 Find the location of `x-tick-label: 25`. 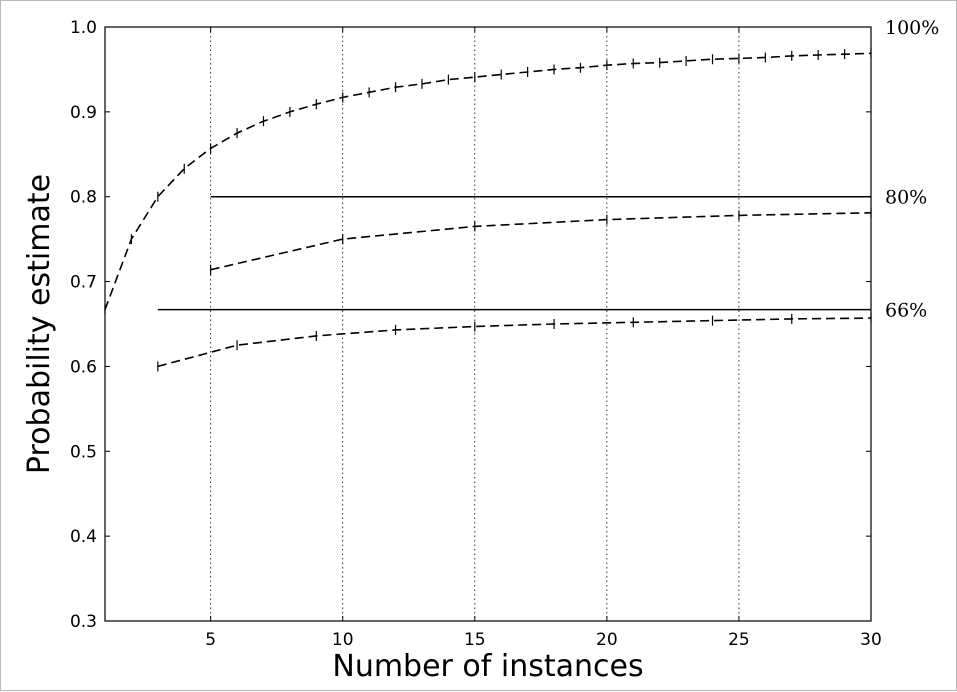

x-tick-label: 25 is located at coordinates (739, 640).